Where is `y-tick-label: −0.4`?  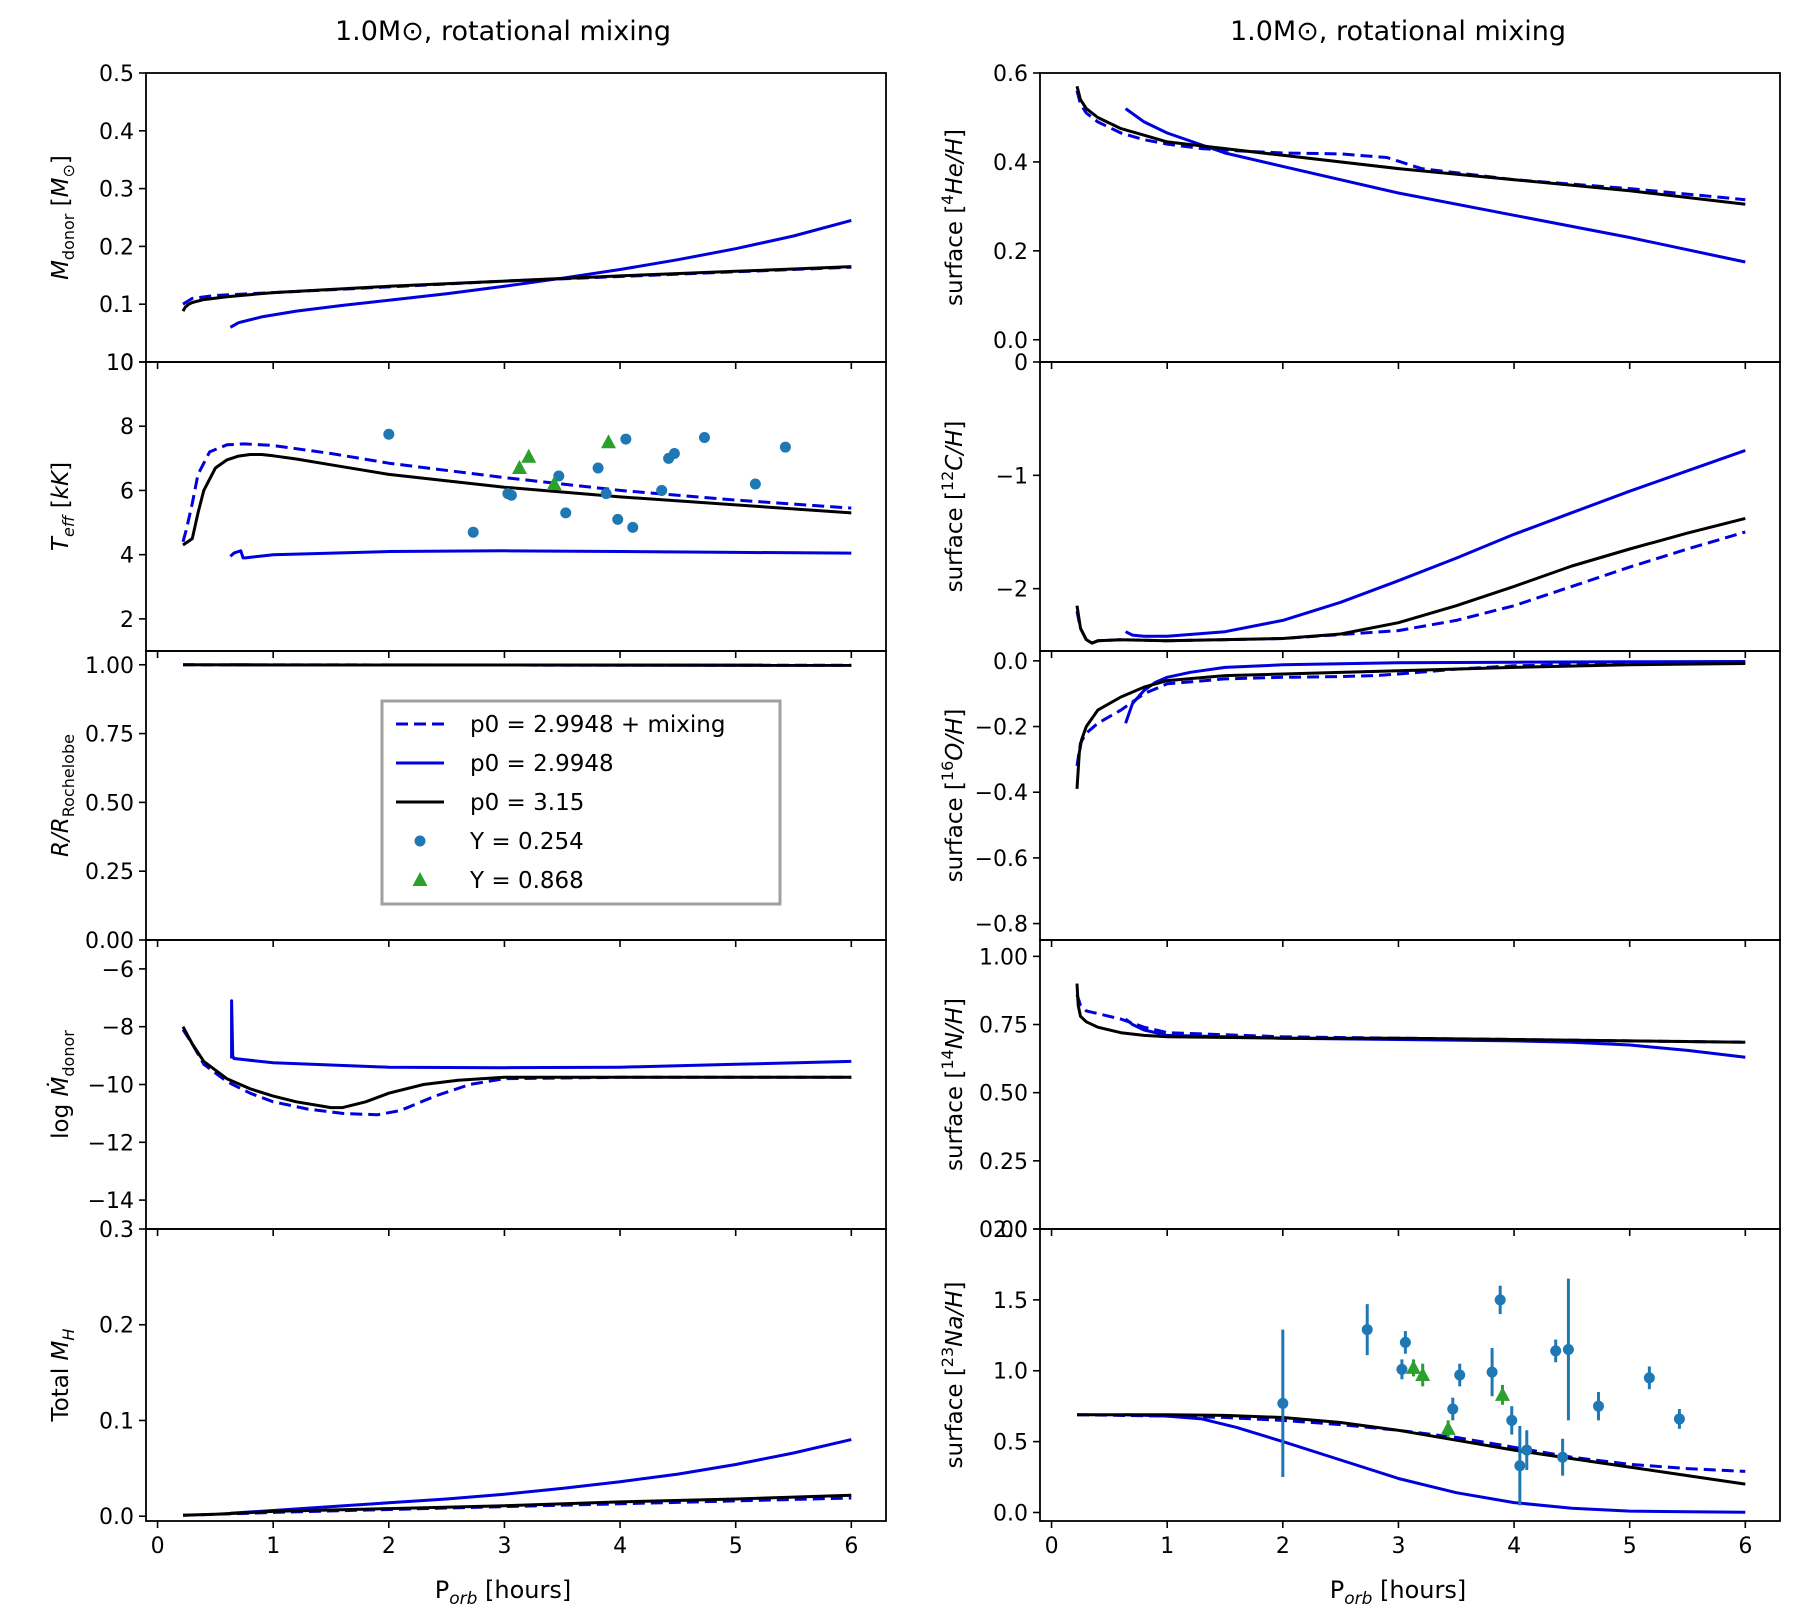 y-tick-label: −0.4 is located at coordinates (1001, 793).